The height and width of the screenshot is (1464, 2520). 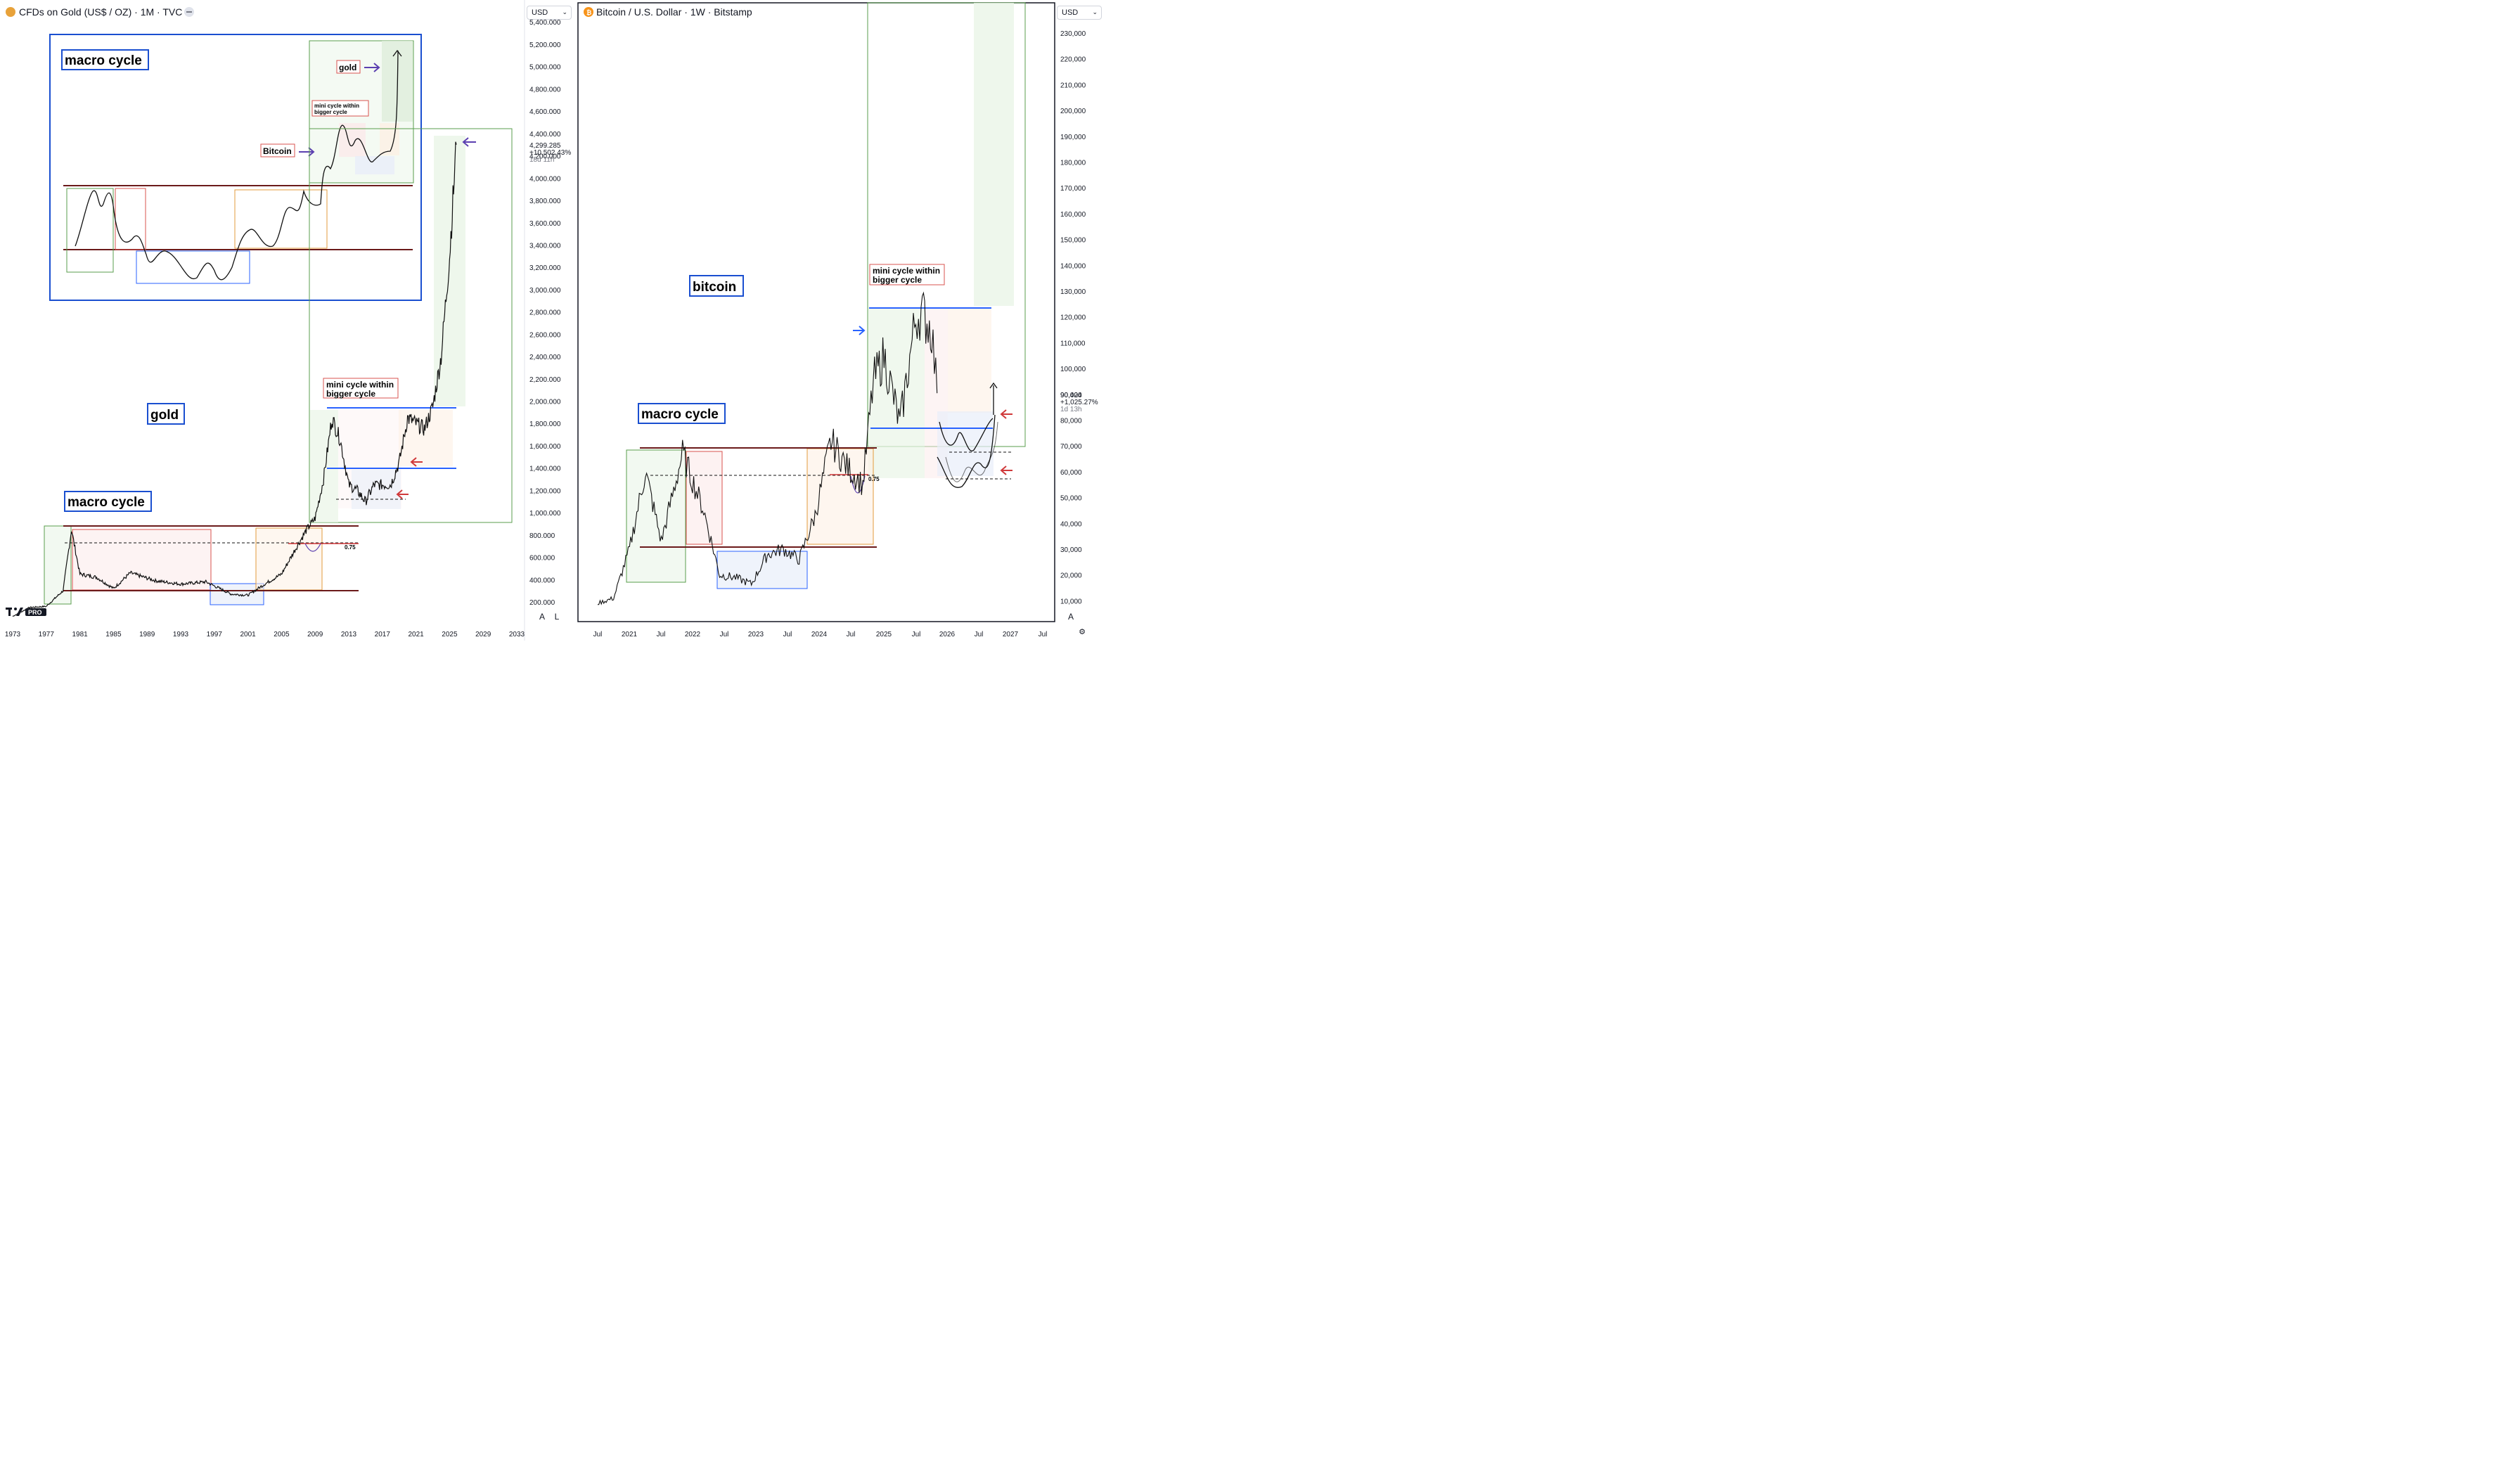 I want to click on btc-projection-arrow, so click(x=994, y=398).